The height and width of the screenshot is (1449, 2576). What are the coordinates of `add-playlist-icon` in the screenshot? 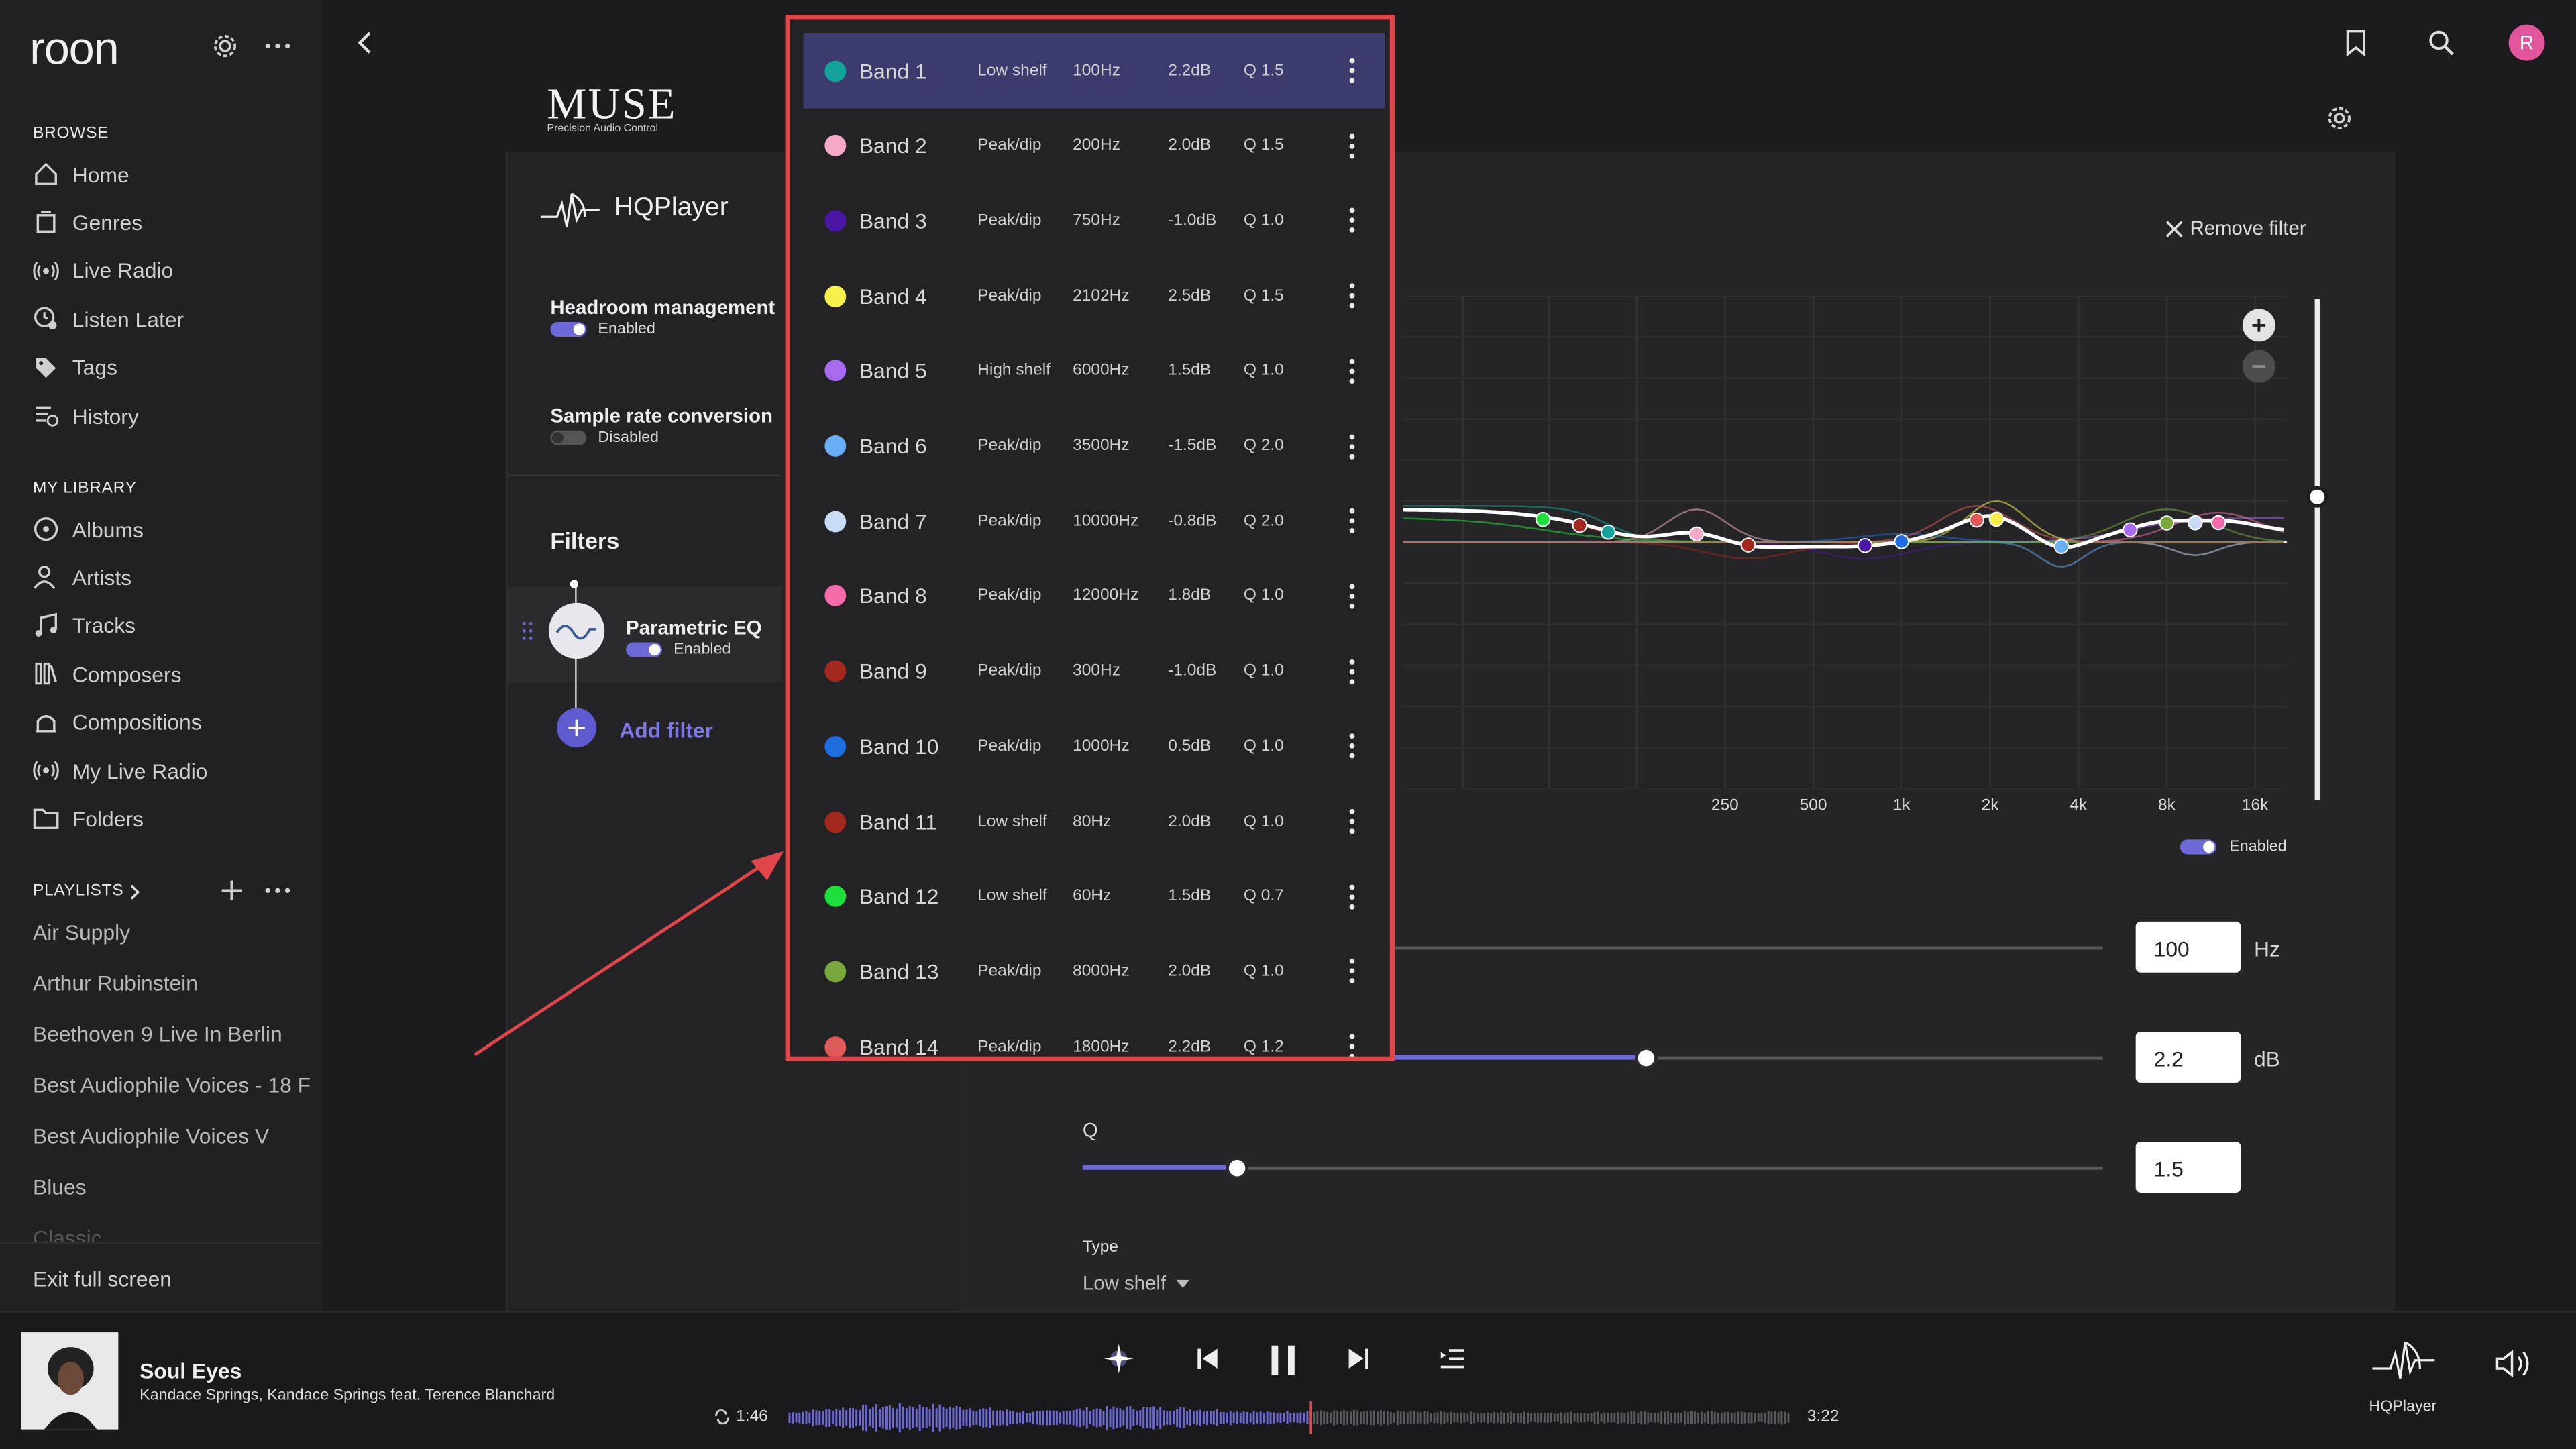 It's located at (231, 890).